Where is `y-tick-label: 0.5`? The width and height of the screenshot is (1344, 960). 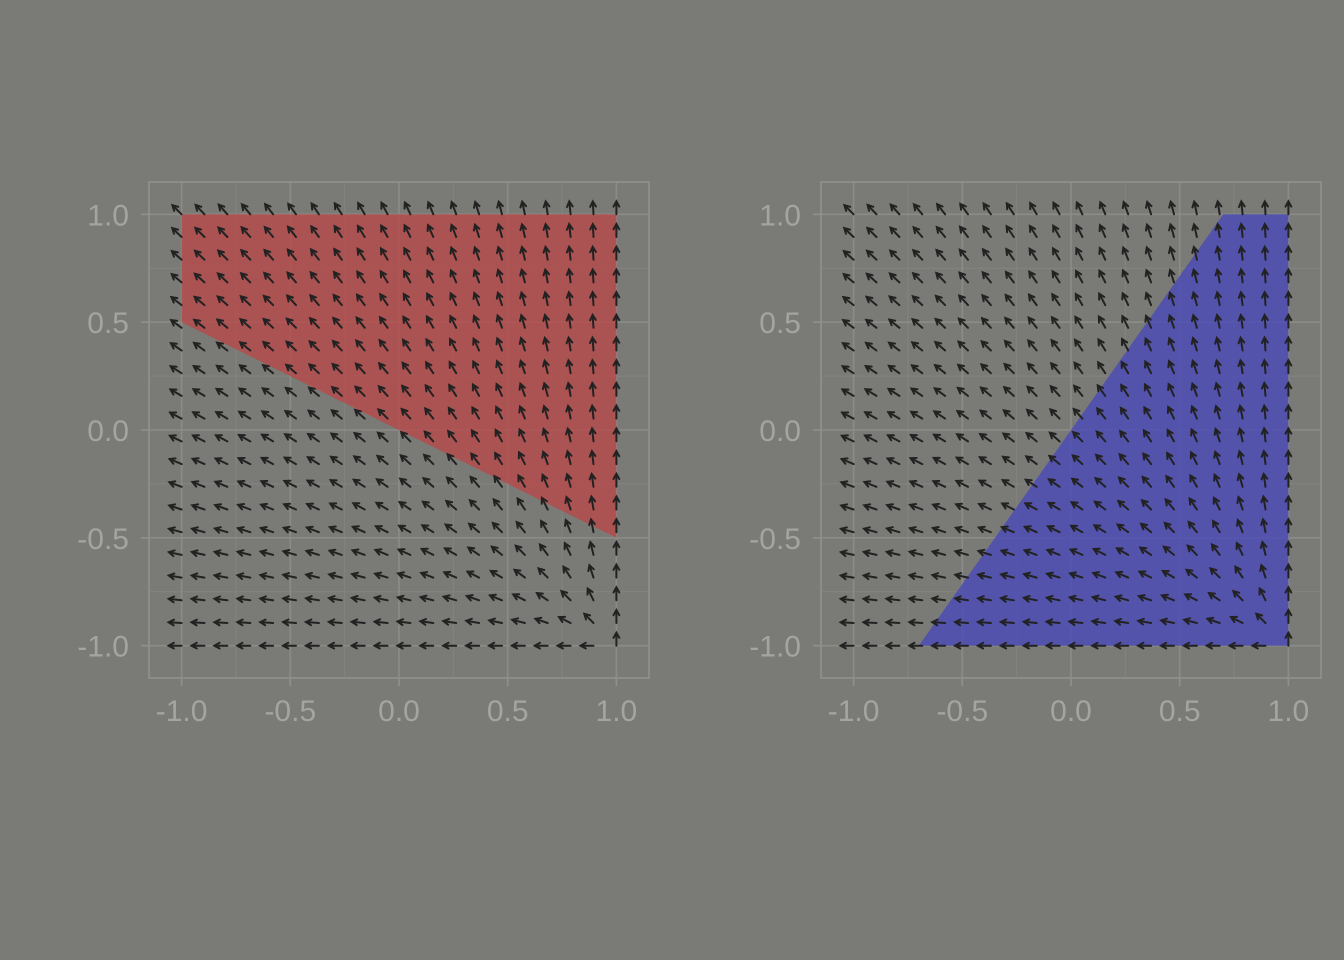 y-tick-label: 0.5 is located at coordinates (780, 323).